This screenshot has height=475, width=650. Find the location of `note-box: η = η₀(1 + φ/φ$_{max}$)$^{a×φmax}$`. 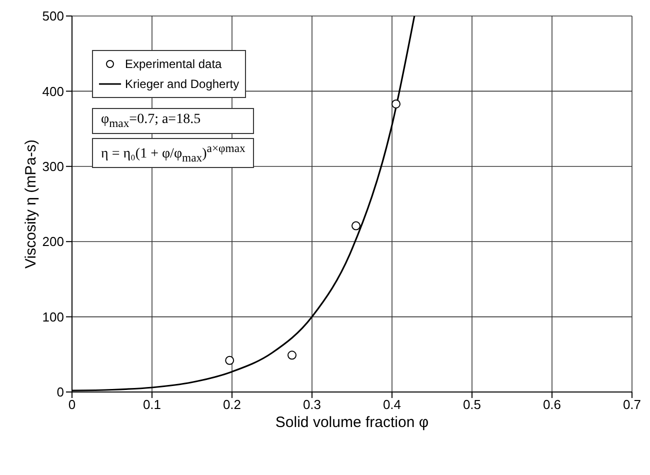

note-box: η = η₀(1 + φ/φ$_{max}$)$^{a×φmax}$ is located at coordinates (173, 153).